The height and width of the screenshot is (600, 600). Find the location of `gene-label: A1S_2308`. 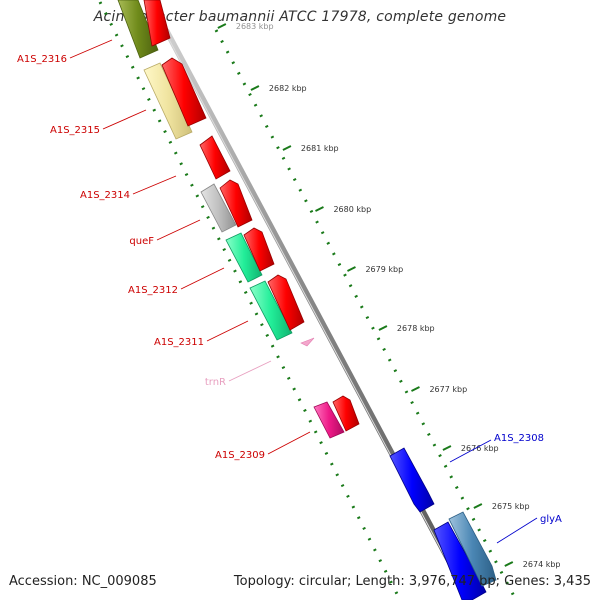

gene-label: A1S_2308 is located at coordinates (519, 438).